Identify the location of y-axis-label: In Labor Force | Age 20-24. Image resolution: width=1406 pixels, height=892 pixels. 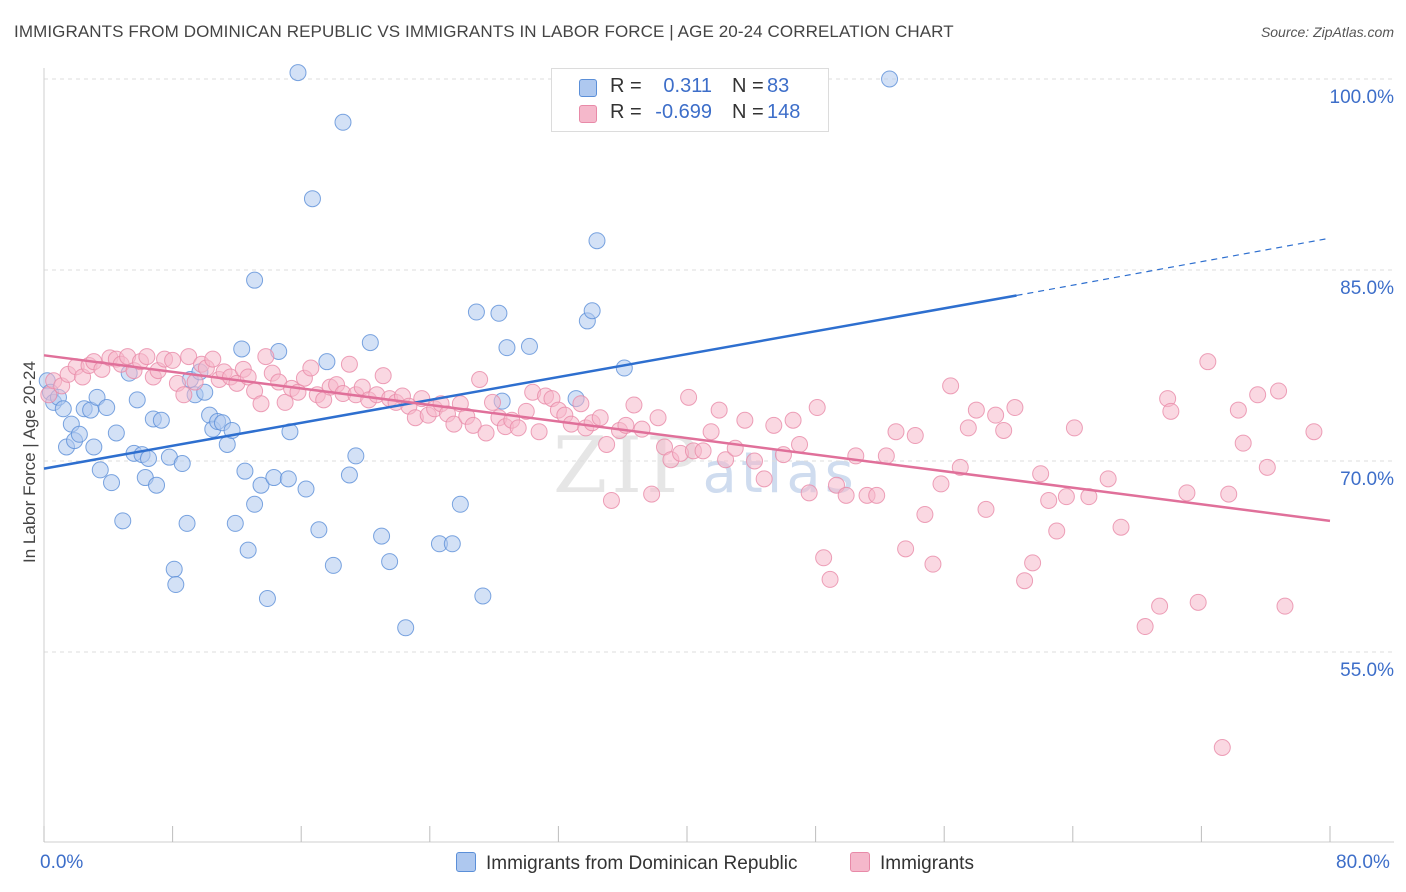
(29, 462).